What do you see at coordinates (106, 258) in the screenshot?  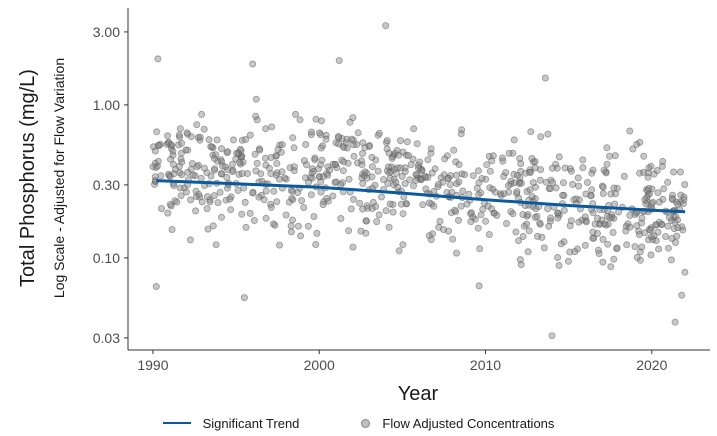 I see `y-tick-label: 0.10` at bounding box center [106, 258].